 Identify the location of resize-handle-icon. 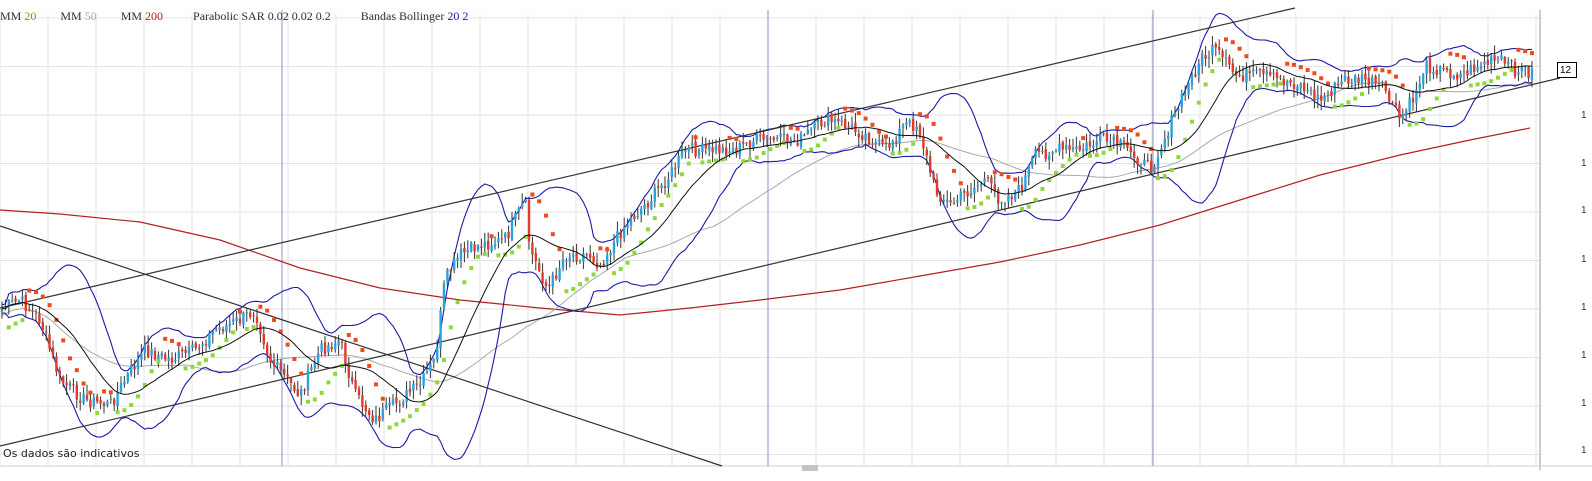
(810, 468).